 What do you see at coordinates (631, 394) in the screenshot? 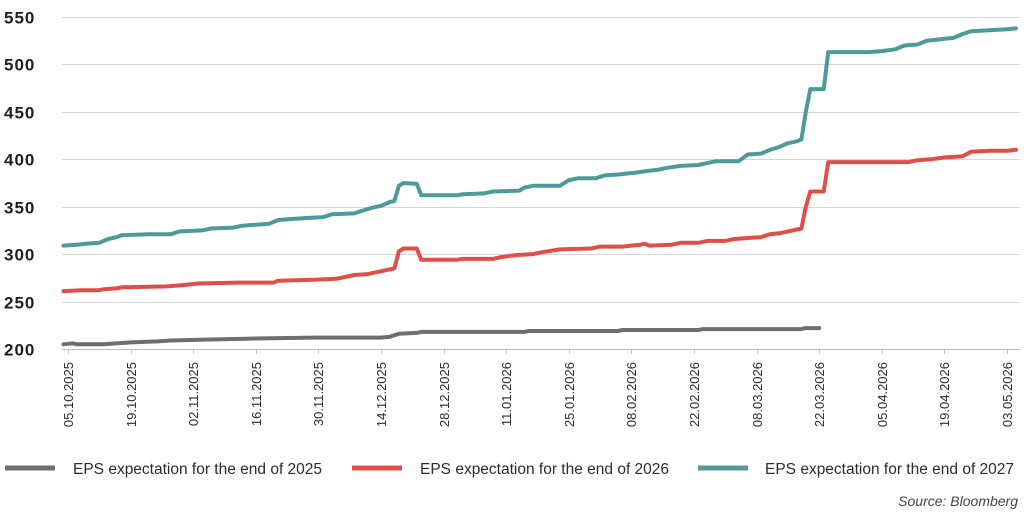
I see `x-tick-label: 08.02.2026` at bounding box center [631, 394].